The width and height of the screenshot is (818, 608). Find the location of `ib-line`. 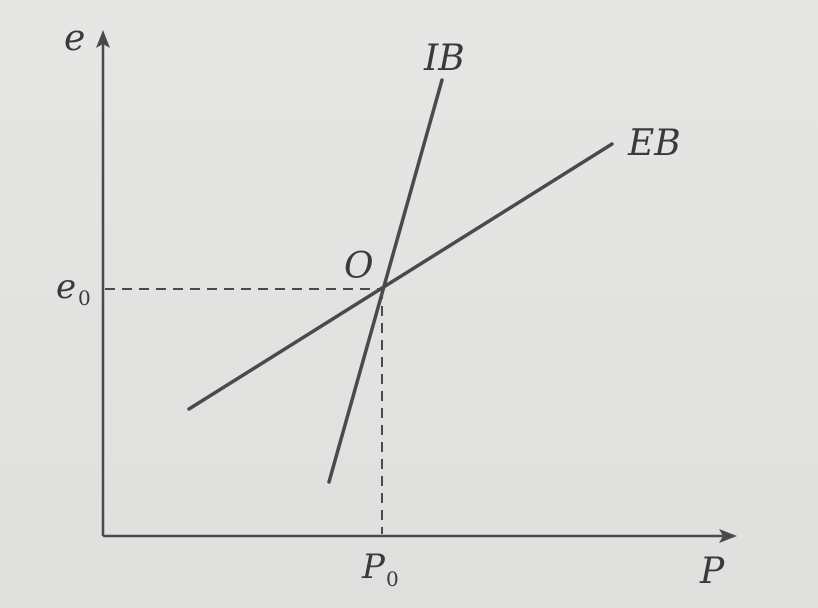

ib-line is located at coordinates (385, 281).